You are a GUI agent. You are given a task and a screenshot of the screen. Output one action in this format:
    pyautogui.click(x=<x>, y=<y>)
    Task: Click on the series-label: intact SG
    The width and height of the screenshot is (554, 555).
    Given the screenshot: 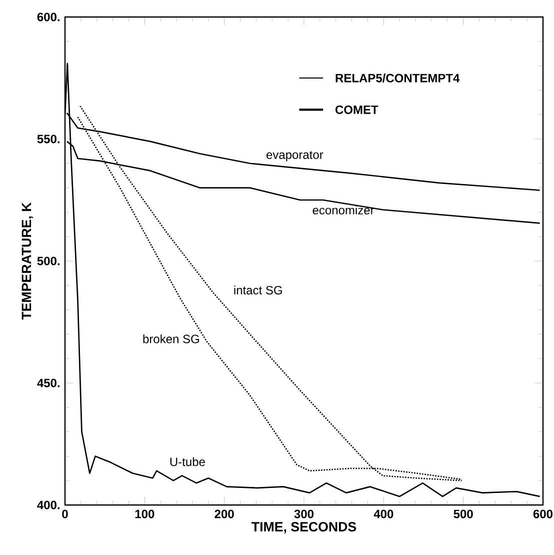 What is the action you would take?
    pyautogui.click(x=258, y=290)
    